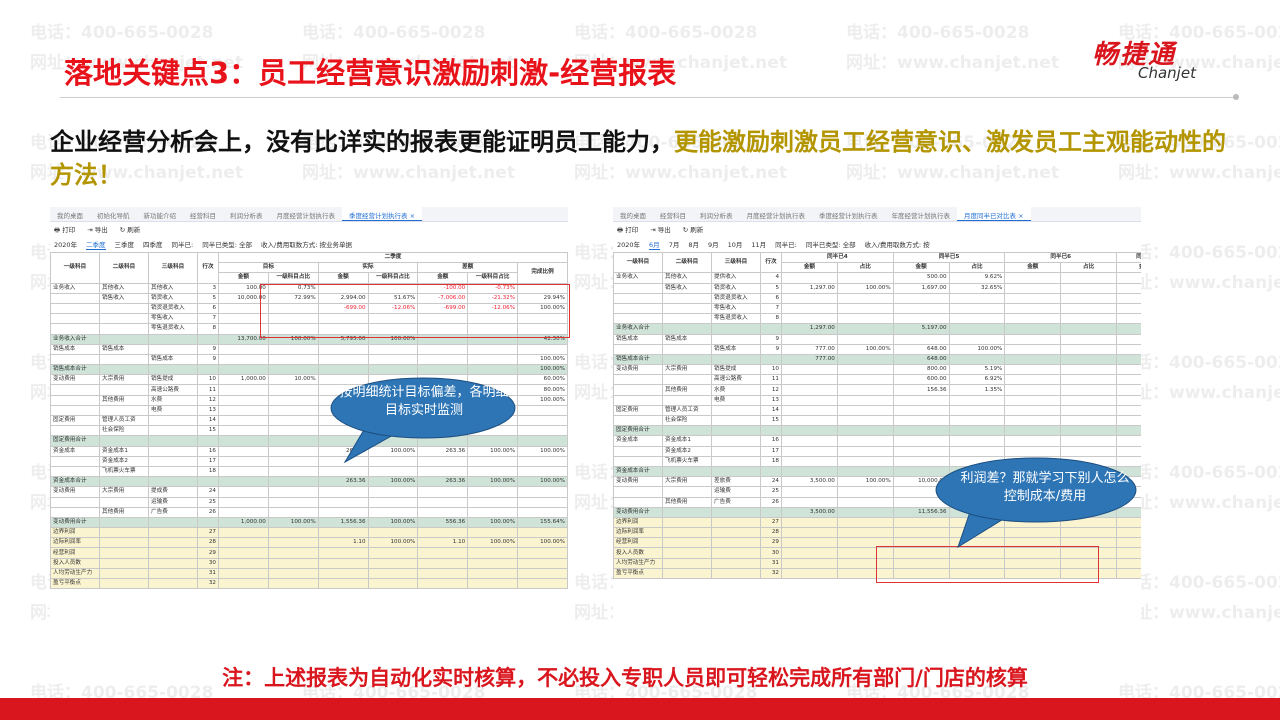  What do you see at coordinates (848, 216) in the screenshot?
I see `tab: 季度经营计划执行表` at bounding box center [848, 216].